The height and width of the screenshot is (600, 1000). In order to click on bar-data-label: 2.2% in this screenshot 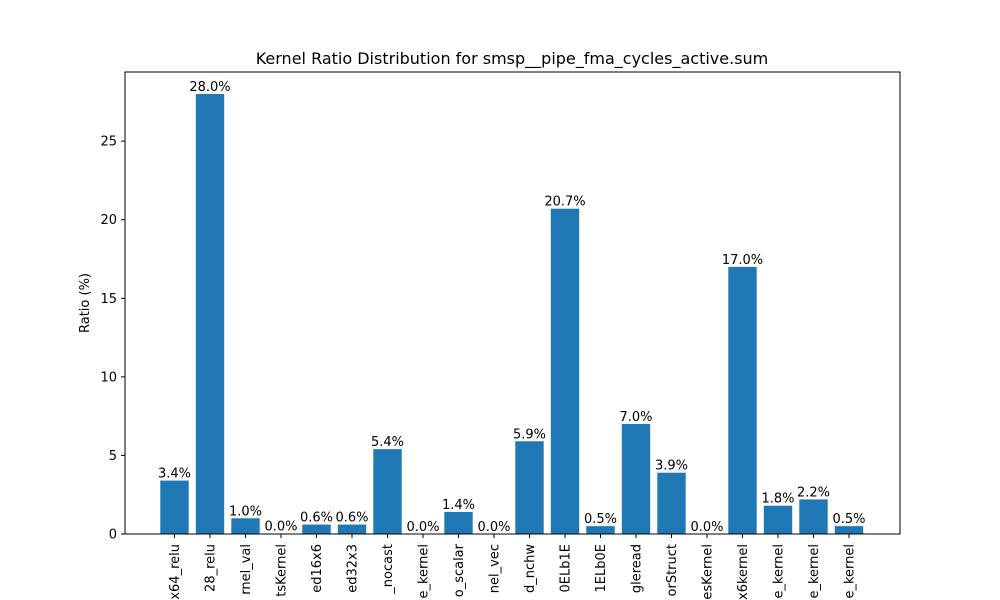, I will do `click(813, 492)`.